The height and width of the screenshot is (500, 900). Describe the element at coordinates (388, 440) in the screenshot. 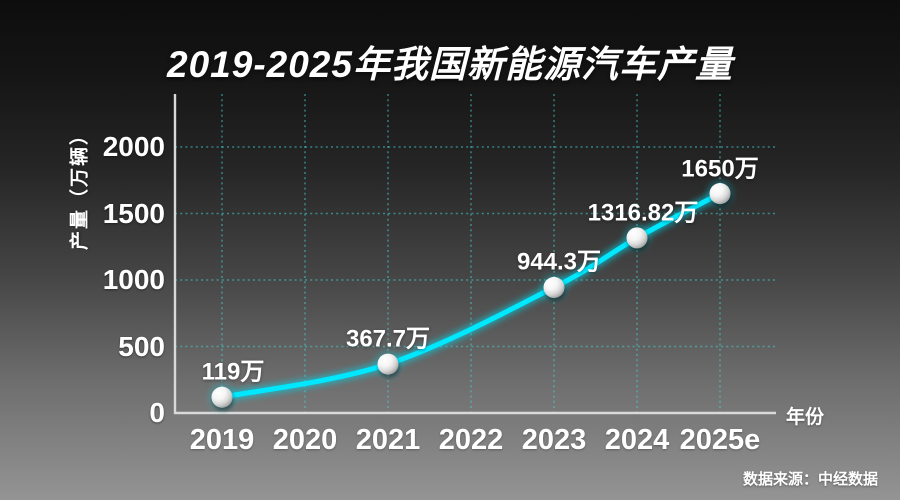

I see `x-tick-label: 2021` at that location.